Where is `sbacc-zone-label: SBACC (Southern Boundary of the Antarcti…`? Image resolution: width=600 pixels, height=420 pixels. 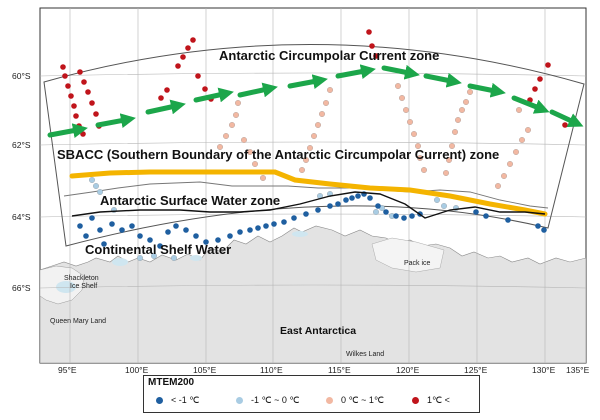
sbacc-zone-label: SBACC (Southern Boundary of the Antarcti… is located at coordinates (278, 154).